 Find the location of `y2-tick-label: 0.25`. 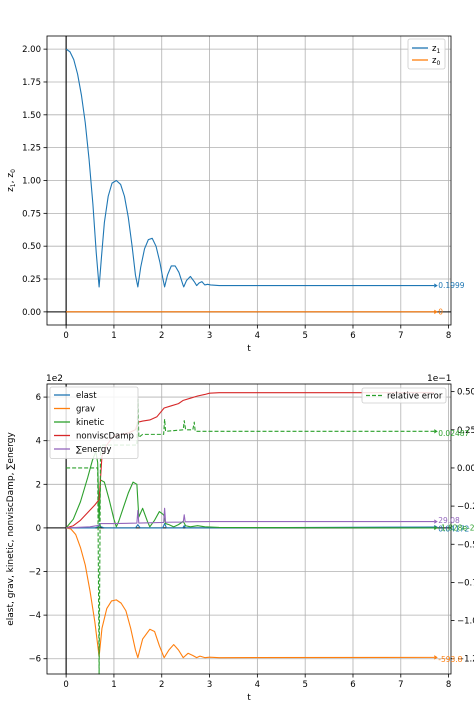

y2-tick-label: 0.25 is located at coordinates (465, 431).